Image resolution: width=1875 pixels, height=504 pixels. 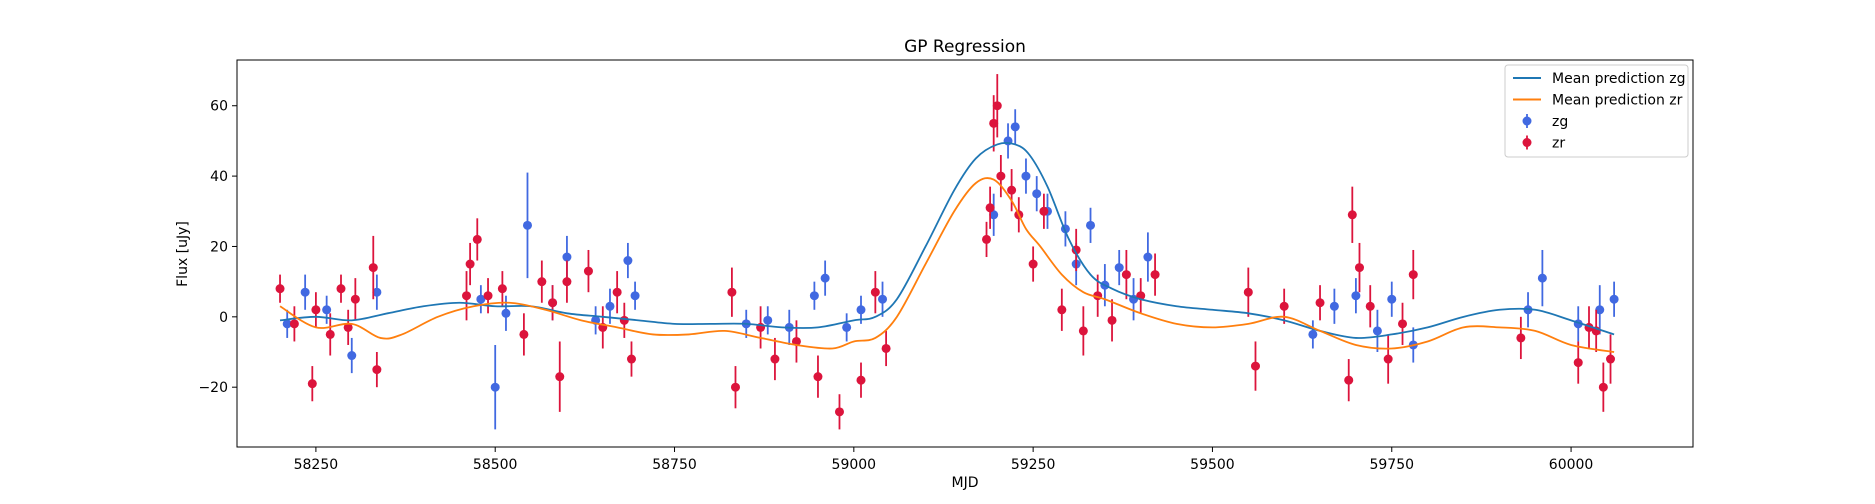 I want to click on legend: Mean prediction zg Mean prediction zr zg zr, so click(x=1596, y=111).